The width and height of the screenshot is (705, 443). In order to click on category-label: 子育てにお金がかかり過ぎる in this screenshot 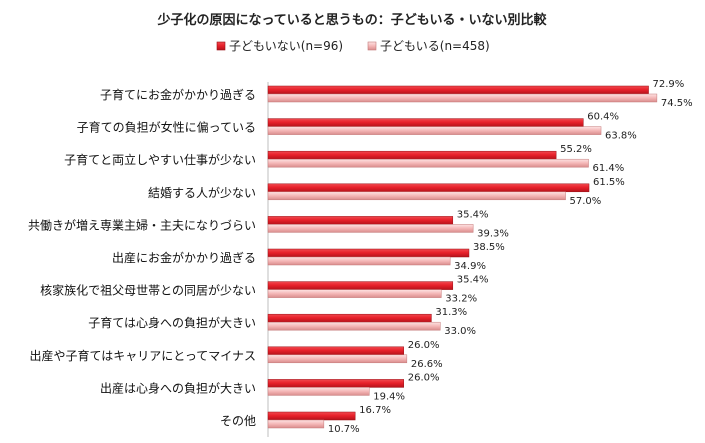, I will do `click(178, 94)`.